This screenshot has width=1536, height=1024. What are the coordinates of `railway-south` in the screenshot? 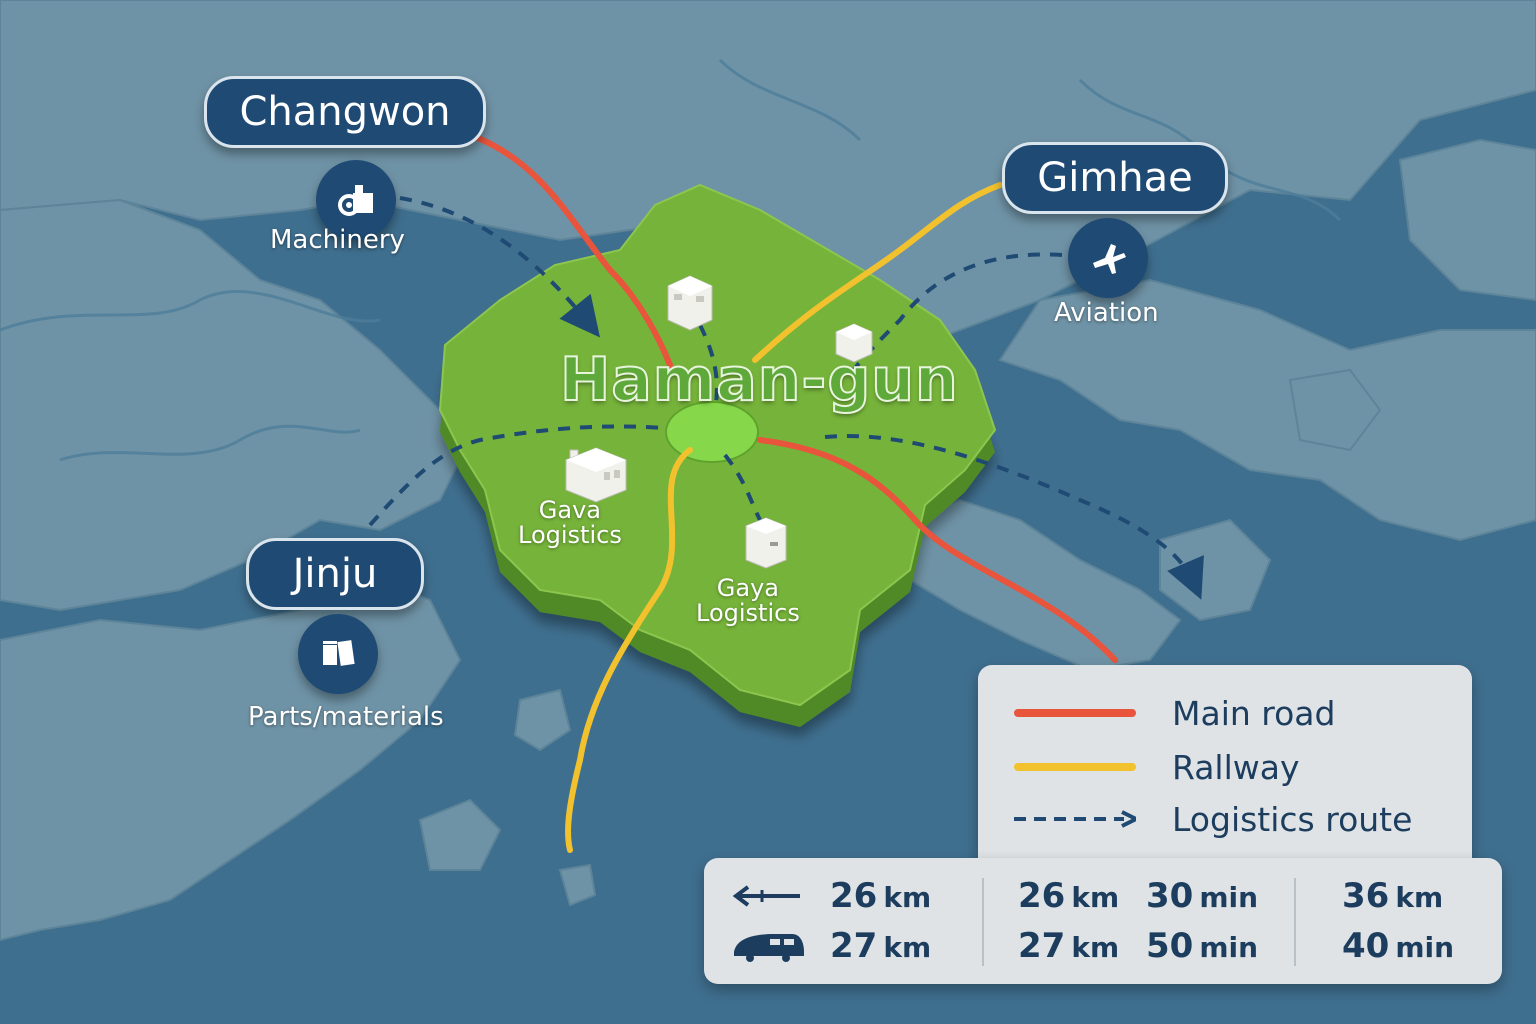 It's located at (629, 650).